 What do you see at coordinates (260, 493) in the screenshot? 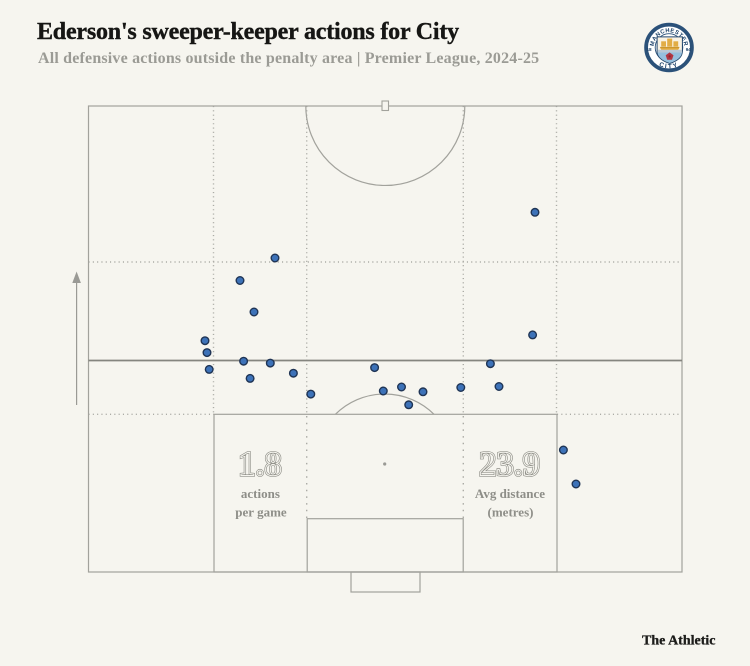
I see `svg-text: actions` at bounding box center [260, 493].